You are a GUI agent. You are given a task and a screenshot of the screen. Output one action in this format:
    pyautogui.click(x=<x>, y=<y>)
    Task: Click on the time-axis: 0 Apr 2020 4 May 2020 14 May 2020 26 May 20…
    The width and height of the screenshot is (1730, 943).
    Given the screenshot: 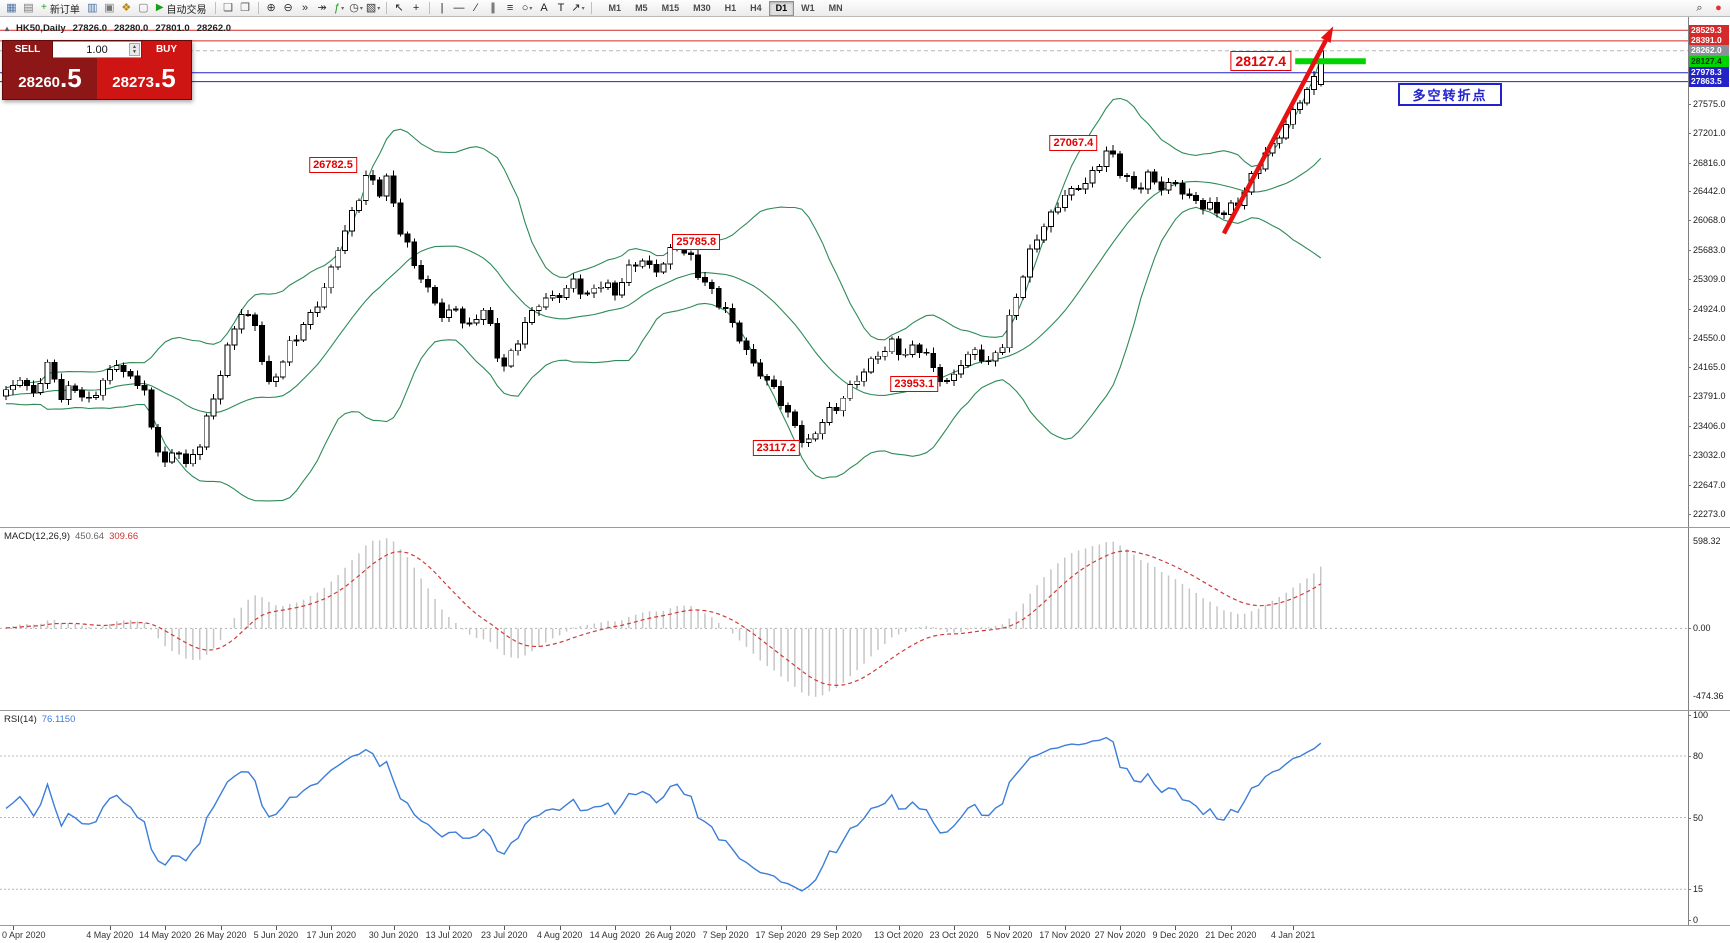 What is the action you would take?
    pyautogui.click(x=865, y=934)
    